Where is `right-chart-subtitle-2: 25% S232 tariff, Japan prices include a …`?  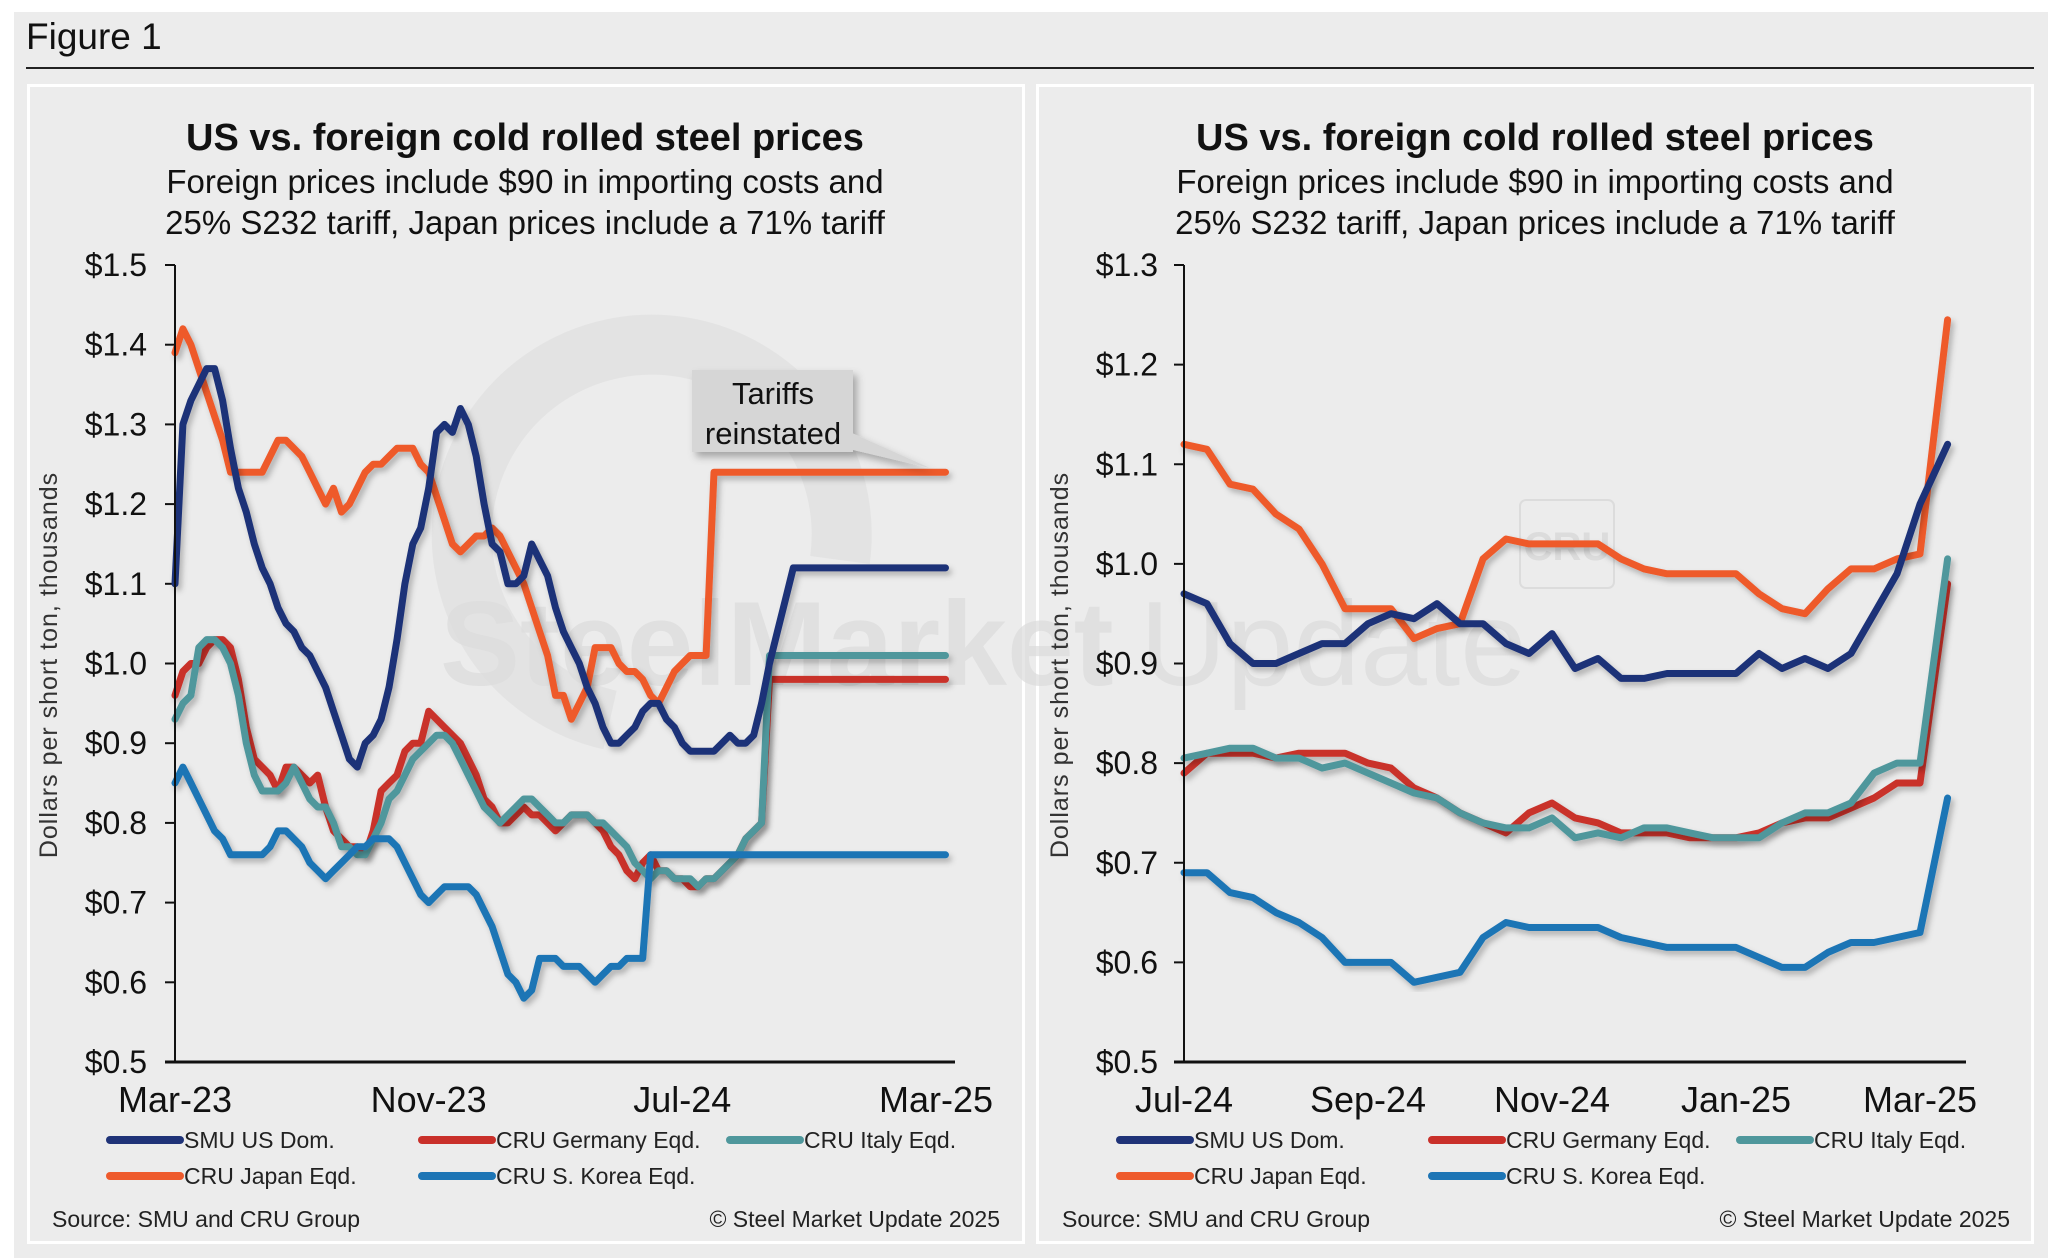
right-chart-subtitle-2: 25% S232 tariff, Japan prices include a … is located at coordinates (1535, 222).